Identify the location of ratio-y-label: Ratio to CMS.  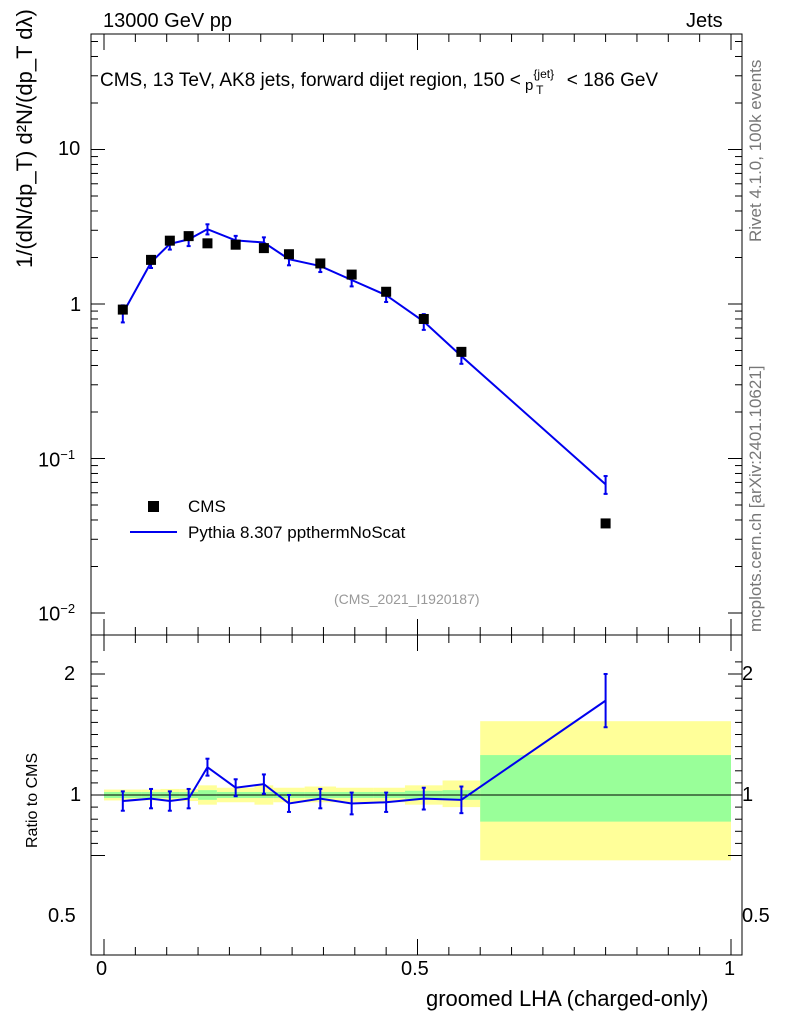
(32, 800).